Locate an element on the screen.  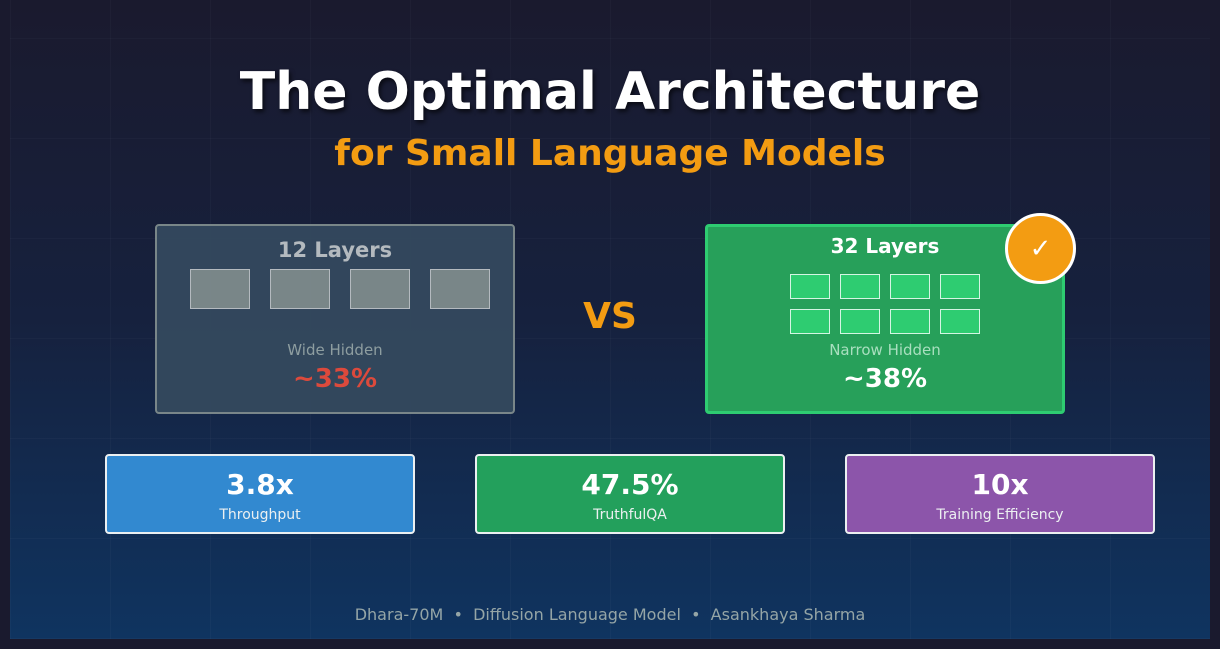
card-title: 32 Layers is located at coordinates (885, 246).